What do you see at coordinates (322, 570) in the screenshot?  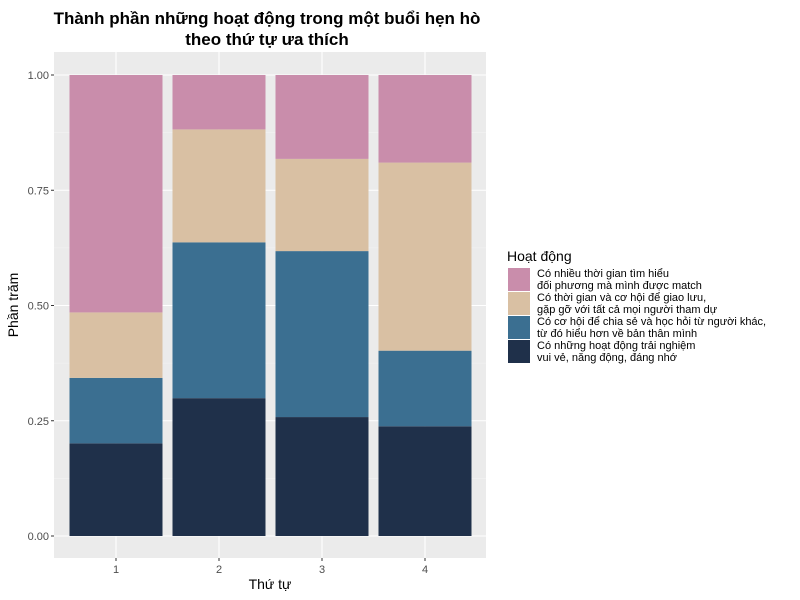 I see `x-tick-label: 3` at bounding box center [322, 570].